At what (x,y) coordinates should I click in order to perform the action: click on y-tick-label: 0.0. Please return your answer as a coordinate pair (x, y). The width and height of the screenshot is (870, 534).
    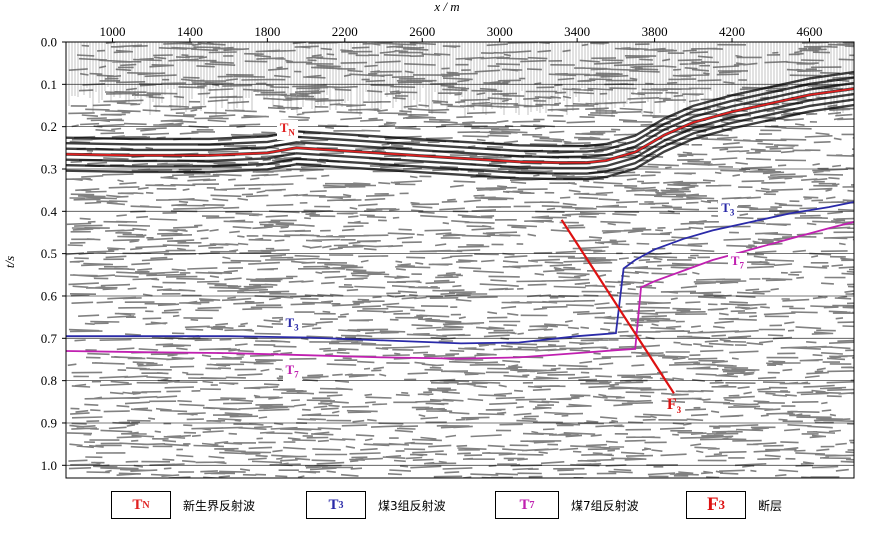
    Looking at the image, I should click on (49, 42).